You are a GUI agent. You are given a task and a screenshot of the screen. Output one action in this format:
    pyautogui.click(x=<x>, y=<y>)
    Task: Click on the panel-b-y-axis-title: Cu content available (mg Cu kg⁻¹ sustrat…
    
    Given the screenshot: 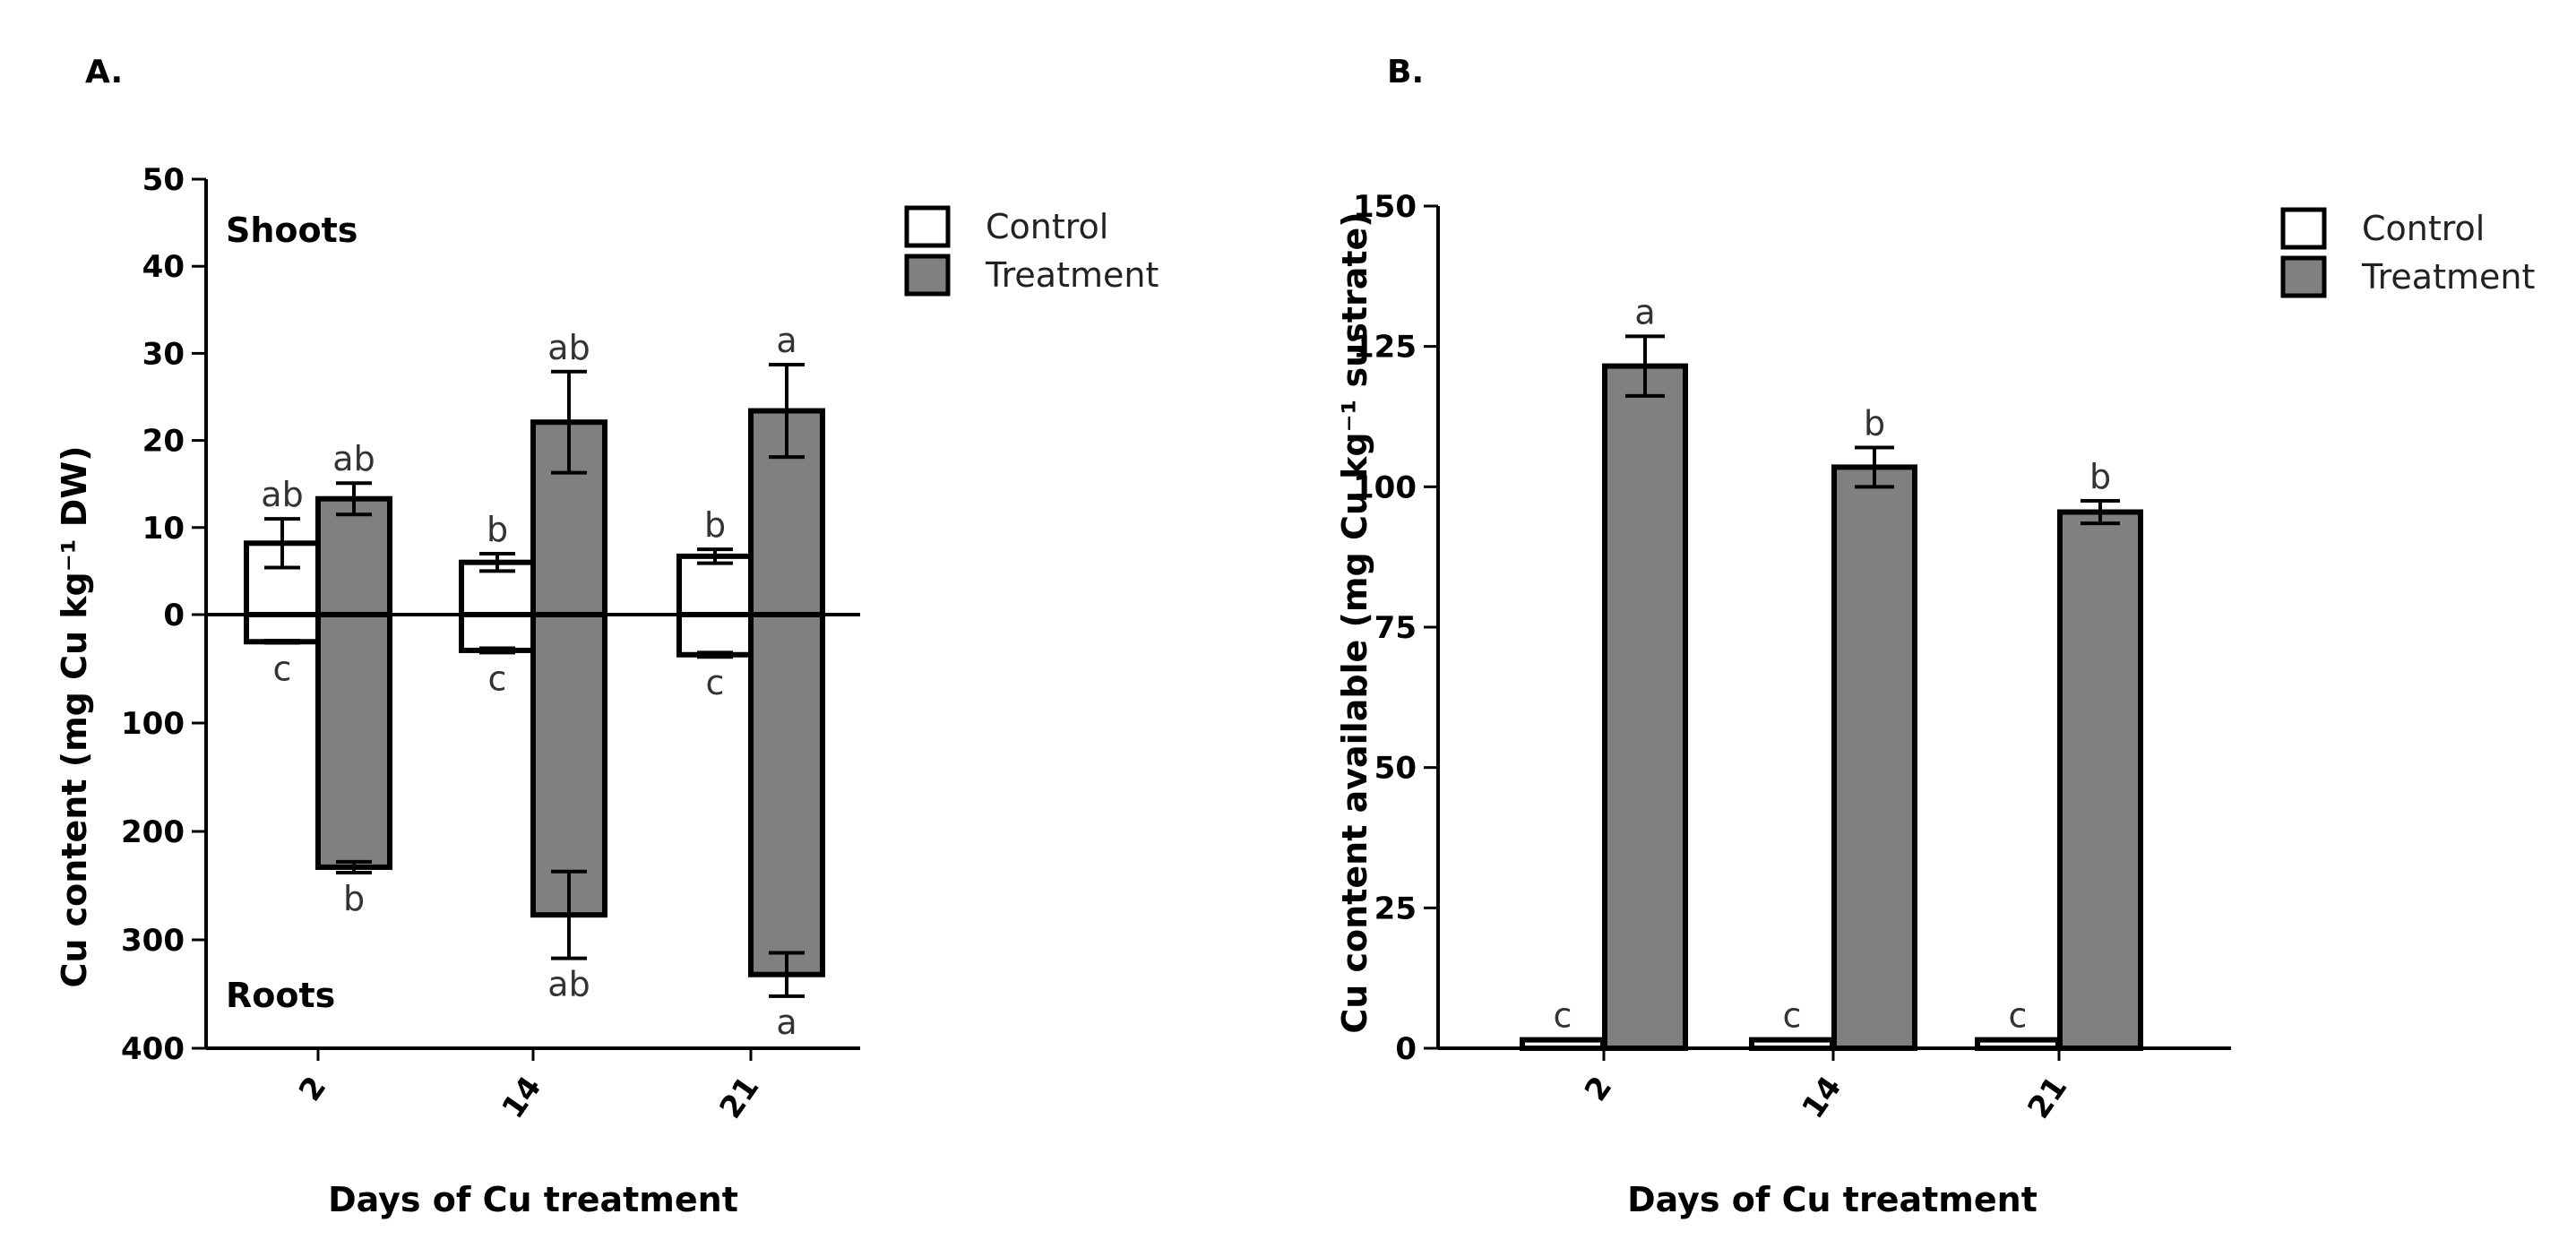 What is the action you would take?
    pyautogui.click(x=1354, y=622)
    